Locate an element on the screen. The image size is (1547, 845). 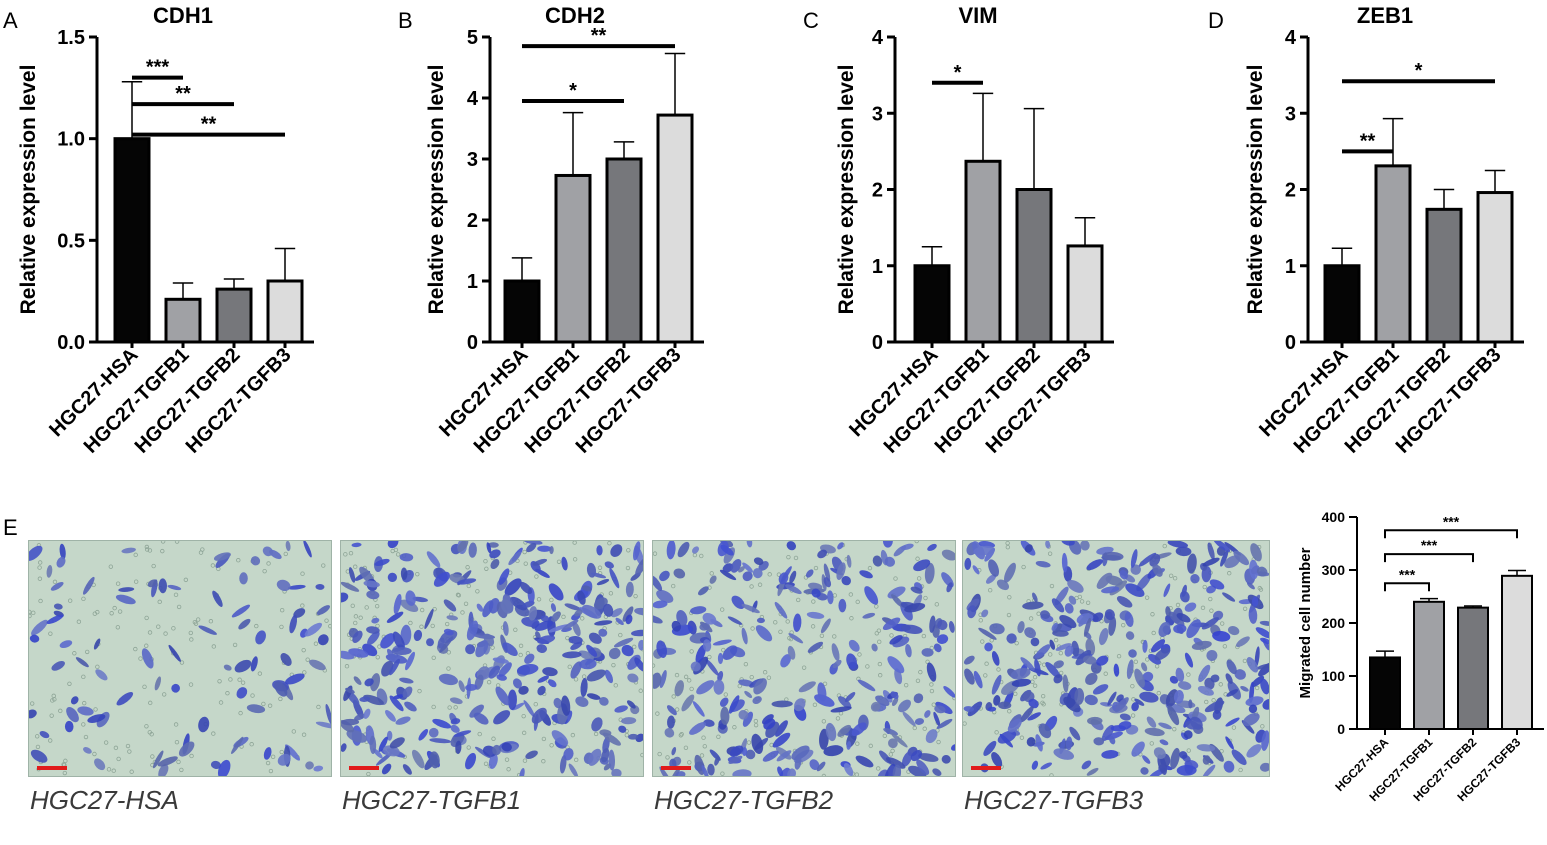
y-axis-label: Relative expression level is located at coordinates (846, 190).